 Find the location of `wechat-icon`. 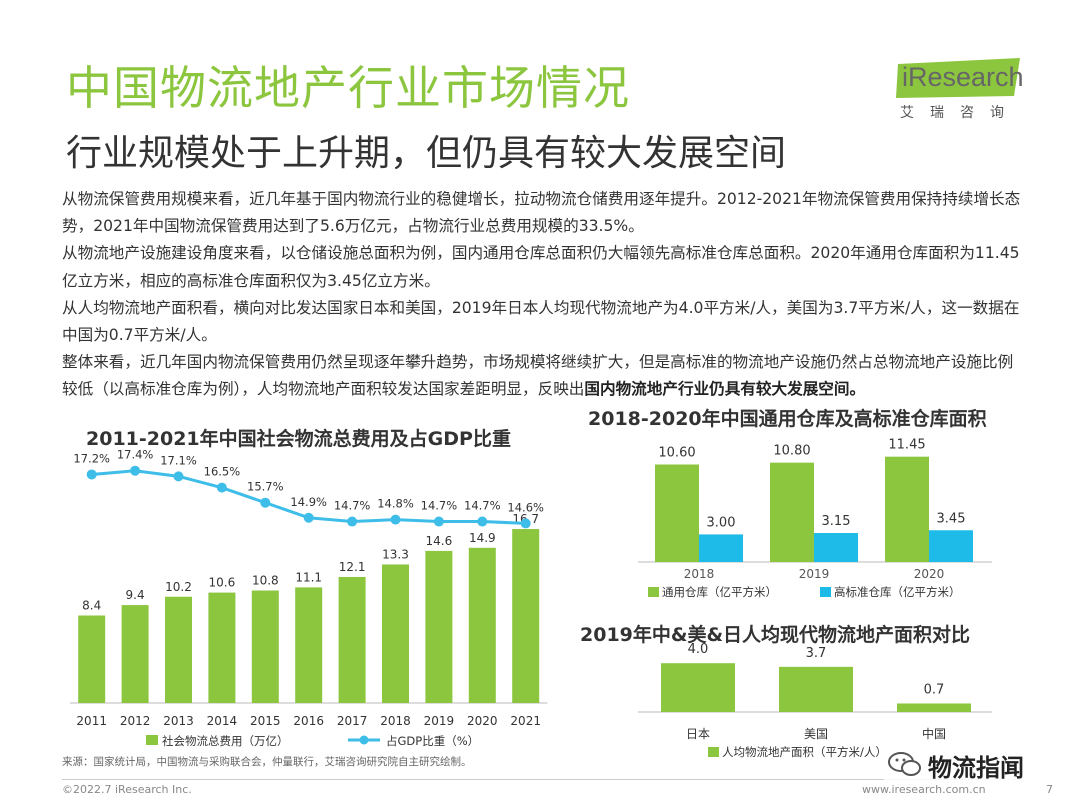

wechat-icon is located at coordinates (904, 764).